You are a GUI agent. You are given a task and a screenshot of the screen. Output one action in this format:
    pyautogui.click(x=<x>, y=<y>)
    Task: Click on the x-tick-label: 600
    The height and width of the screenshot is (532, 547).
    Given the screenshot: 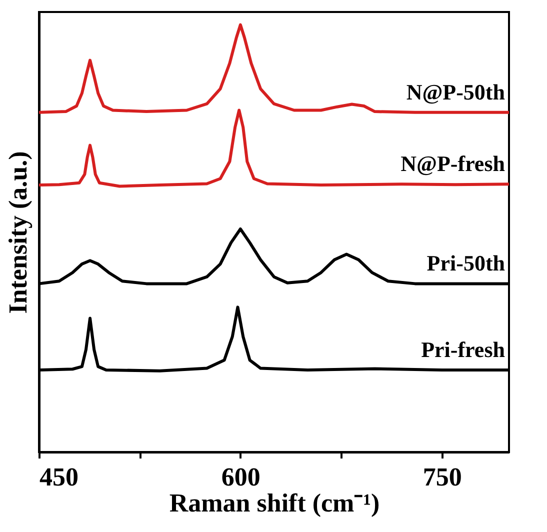 What is the action you would take?
    pyautogui.click(x=240, y=477)
    